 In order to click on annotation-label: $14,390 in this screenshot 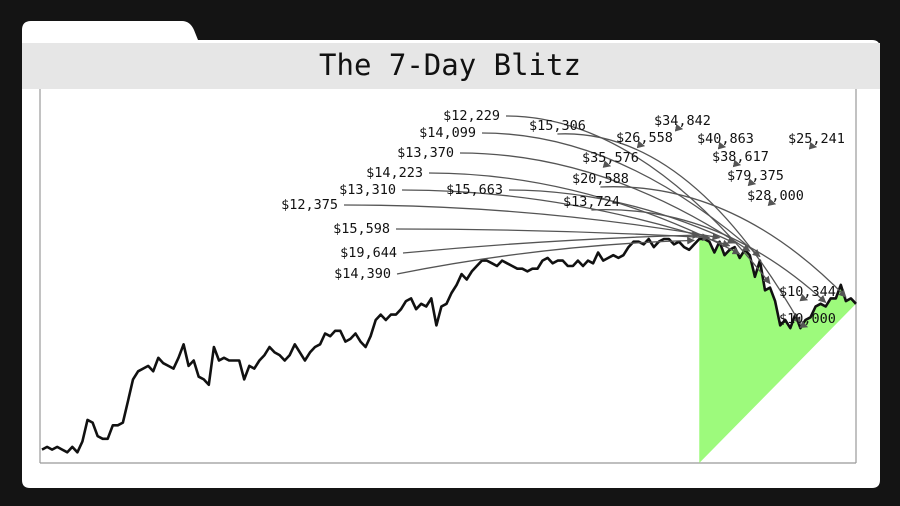, I will do `click(362, 274)`.